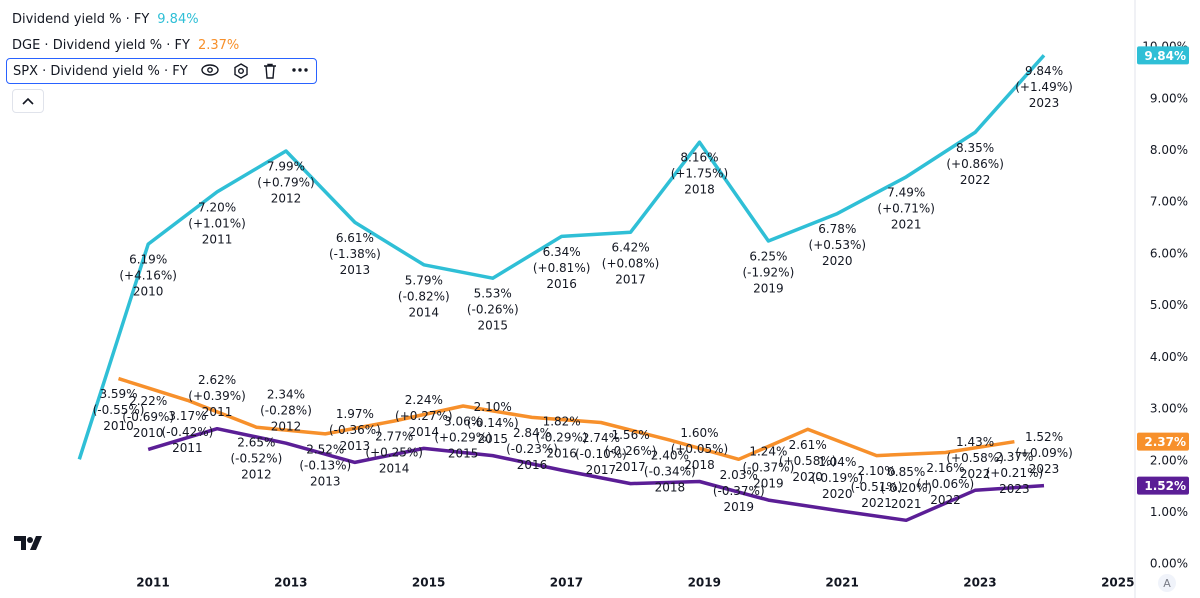  What do you see at coordinates (463, 437) in the screenshot?
I see `change-label: (+0.29%)` at bounding box center [463, 437].